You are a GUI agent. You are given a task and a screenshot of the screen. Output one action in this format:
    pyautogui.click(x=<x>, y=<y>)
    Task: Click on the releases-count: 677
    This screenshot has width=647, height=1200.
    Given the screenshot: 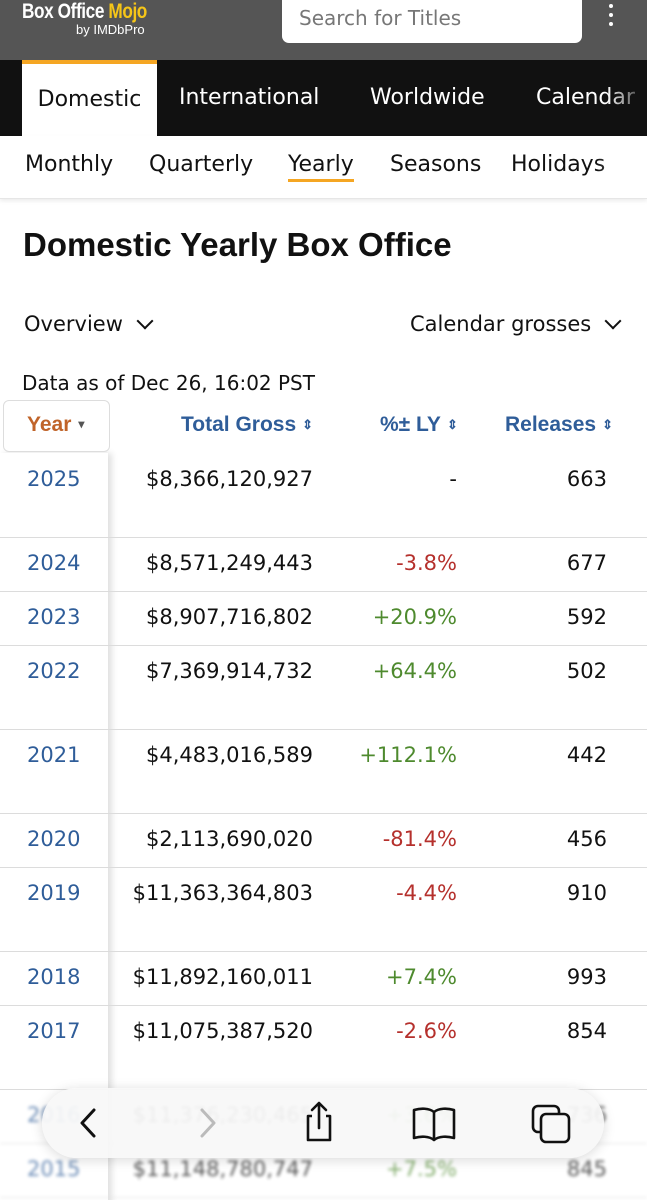 What is the action you would take?
    pyautogui.click(x=586, y=563)
    